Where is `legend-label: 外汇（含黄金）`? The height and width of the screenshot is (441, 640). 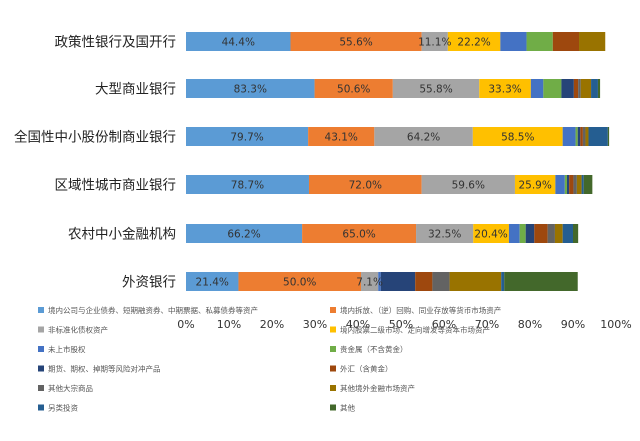
legend-label: 外汇（含黄金） is located at coordinates (366, 369).